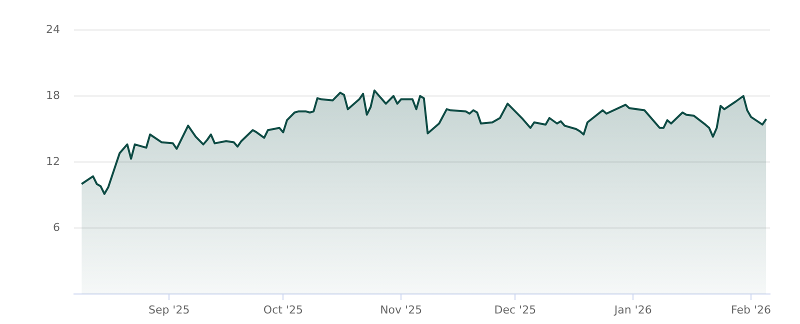  Describe the element at coordinates (53, 29) in the screenshot. I see `y-tick-label: 24` at that location.